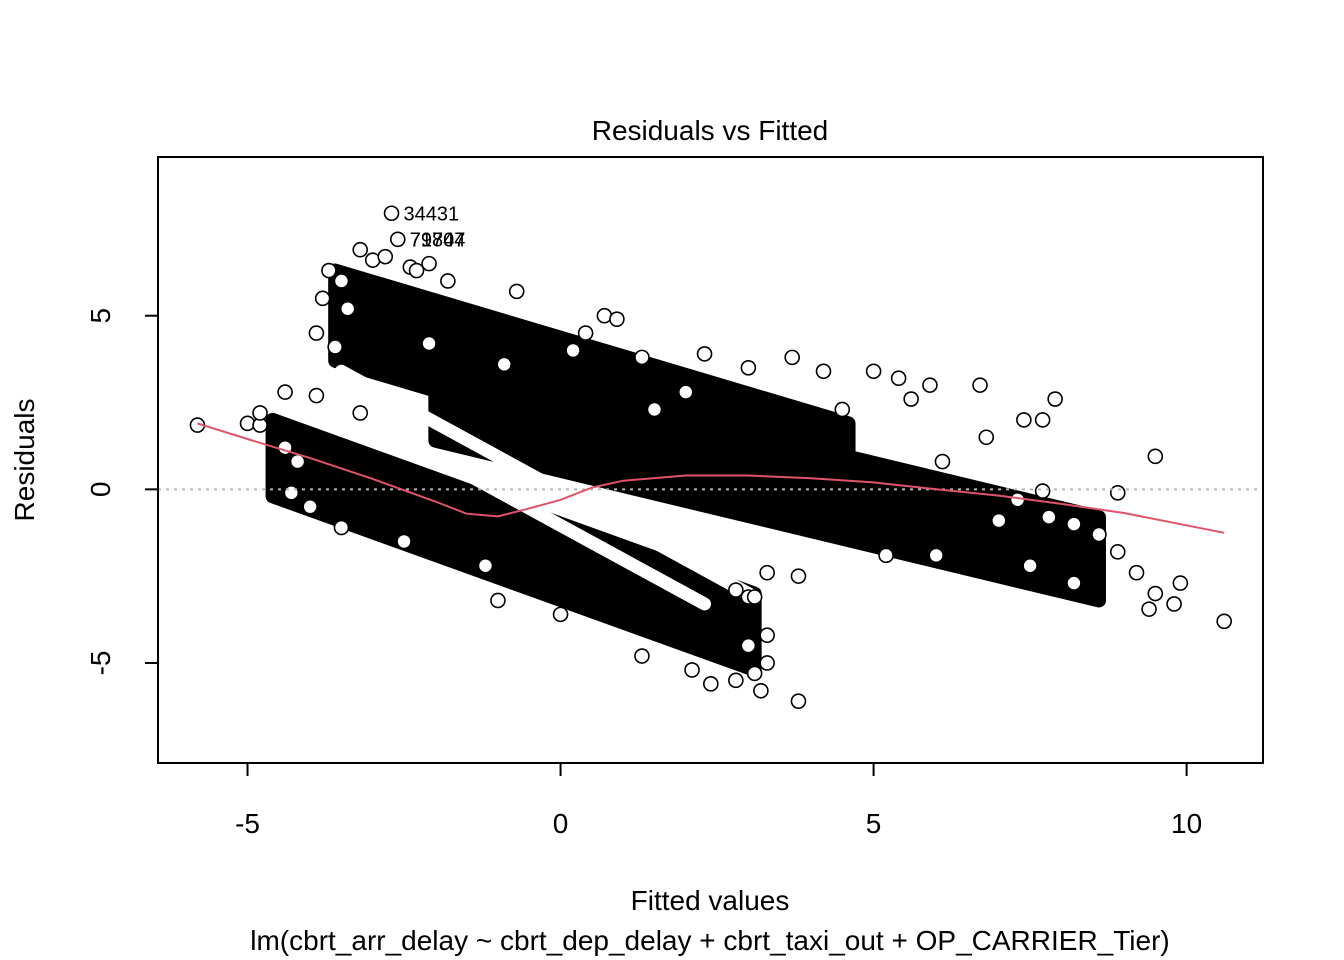 This screenshot has height=960, width=1344. Describe the element at coordinates (122, 492) in the screenshot. I see `y-axis: -5 0 5` at that location.